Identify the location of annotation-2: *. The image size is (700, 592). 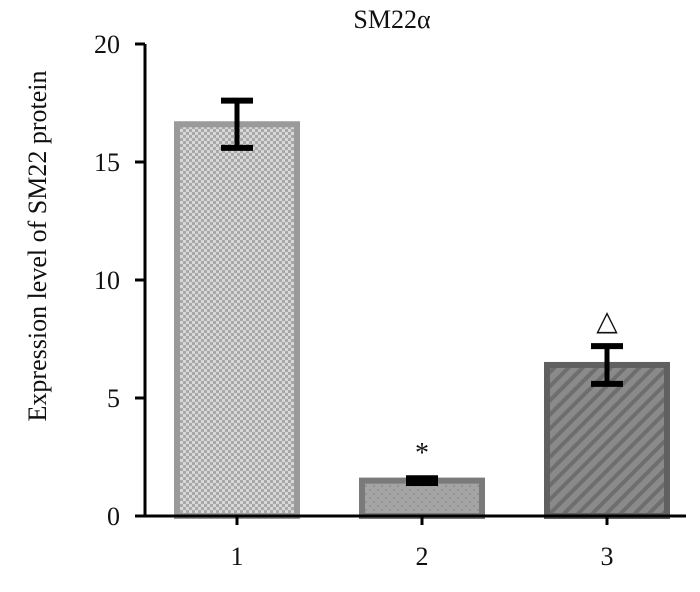
(422, 453).